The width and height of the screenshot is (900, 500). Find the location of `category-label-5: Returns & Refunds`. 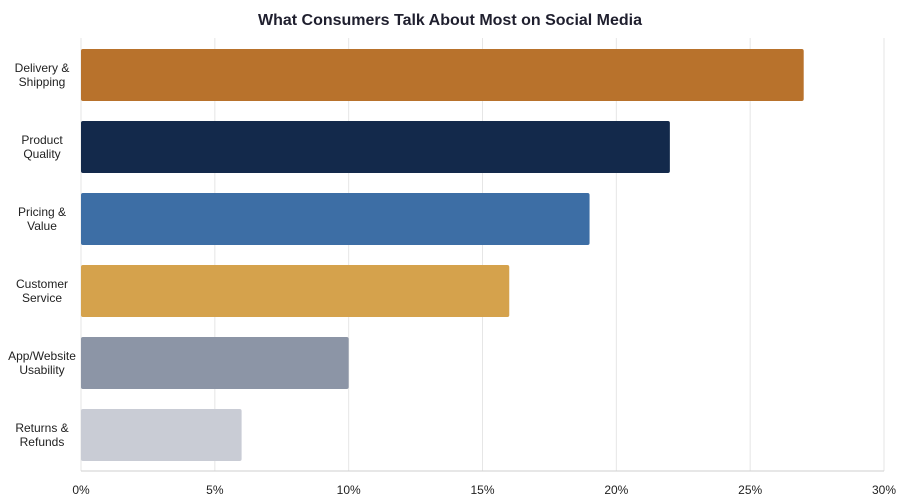

category-label-5: Returns & Refunds is located at coordinates (41, 435).